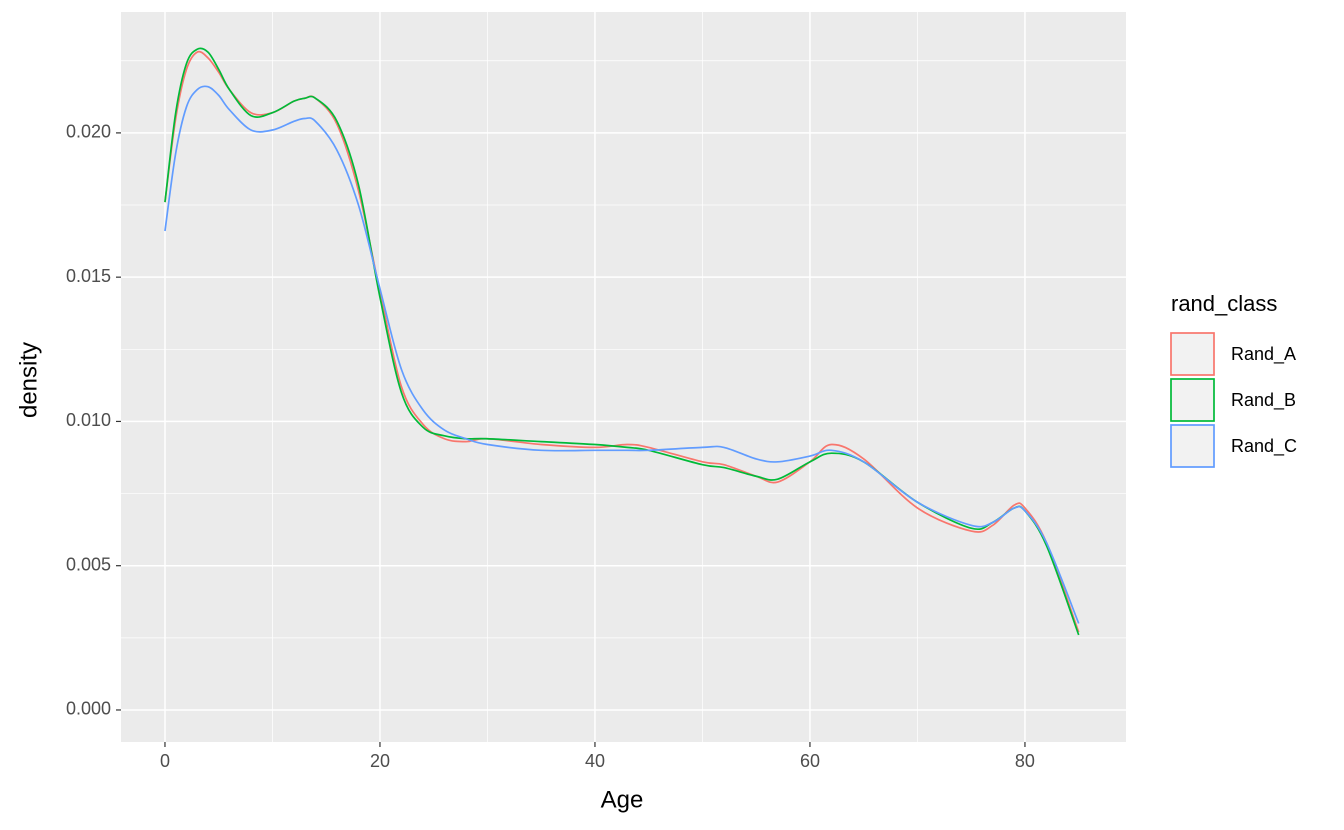  What do you see at coordinates (1263, 354) in the screenshot?
I see `legend-label: Rand_A` at bounding box center [1263, 354].